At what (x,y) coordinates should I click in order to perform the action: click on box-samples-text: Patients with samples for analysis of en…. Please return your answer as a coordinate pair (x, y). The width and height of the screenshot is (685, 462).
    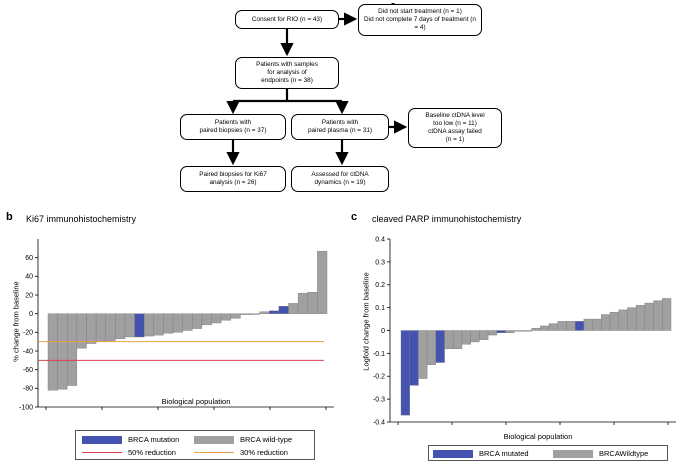
    Looking at the image, I should click on (287, 72).